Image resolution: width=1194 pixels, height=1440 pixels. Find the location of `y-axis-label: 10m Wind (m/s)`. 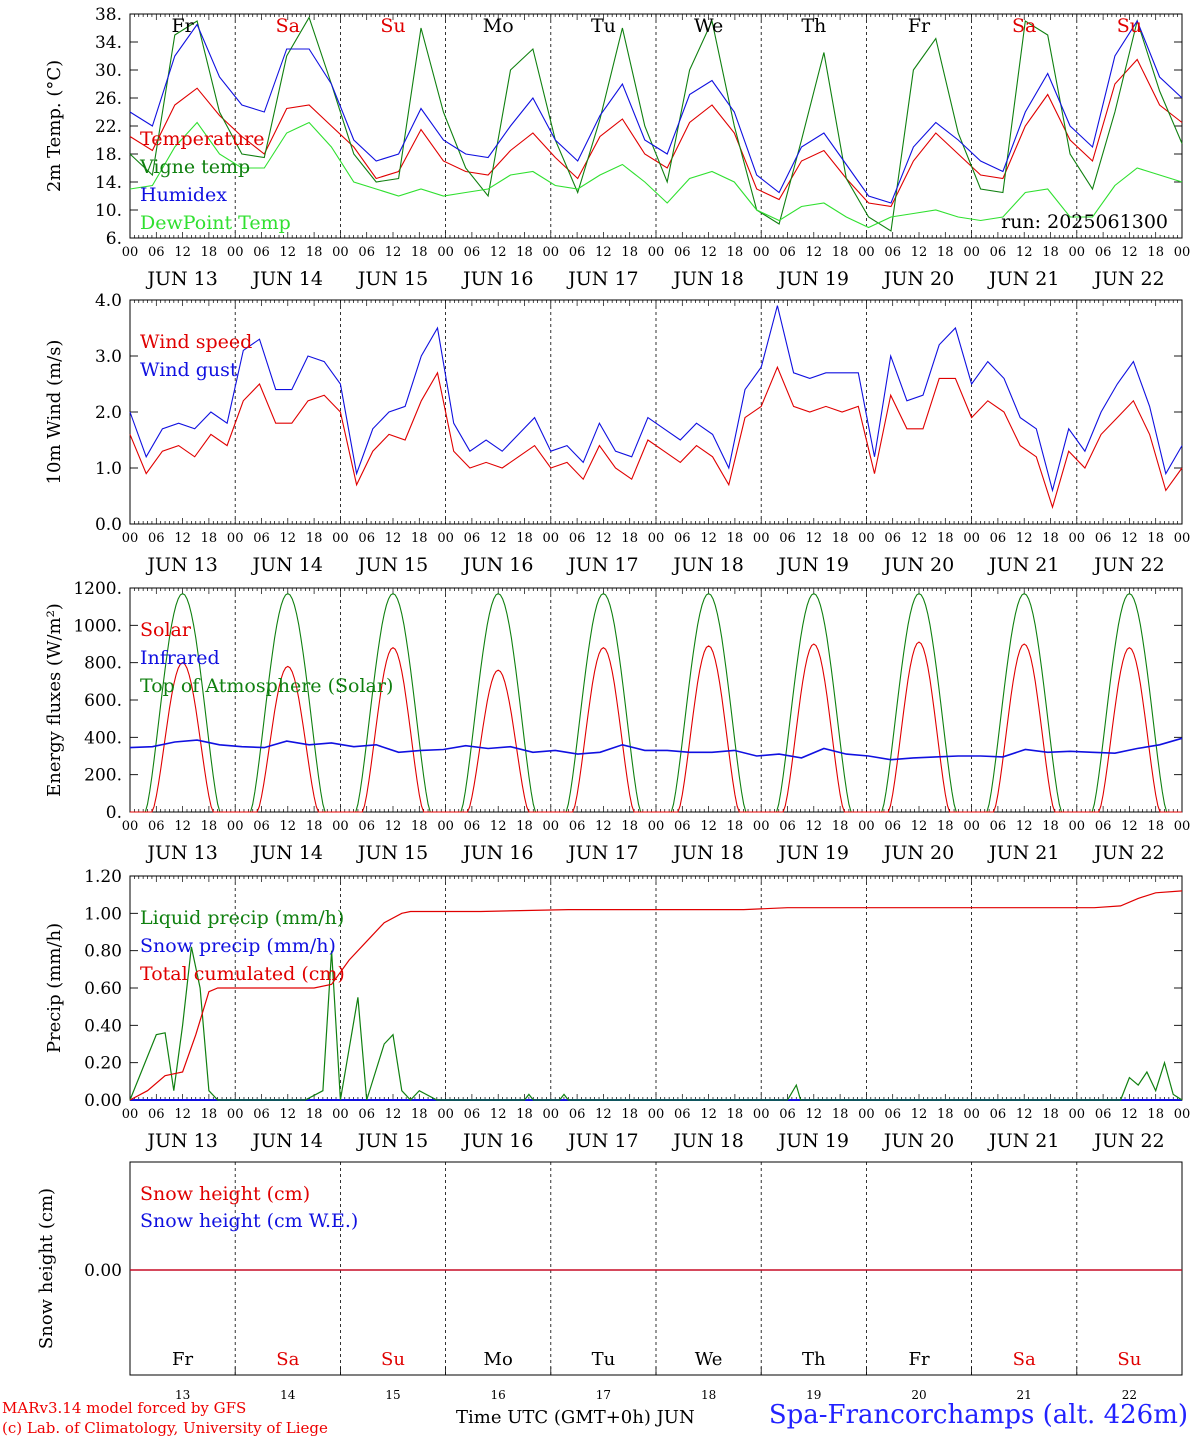

y-axis-label: 10m Wind (m/s) is located at coordinates (54, 412).